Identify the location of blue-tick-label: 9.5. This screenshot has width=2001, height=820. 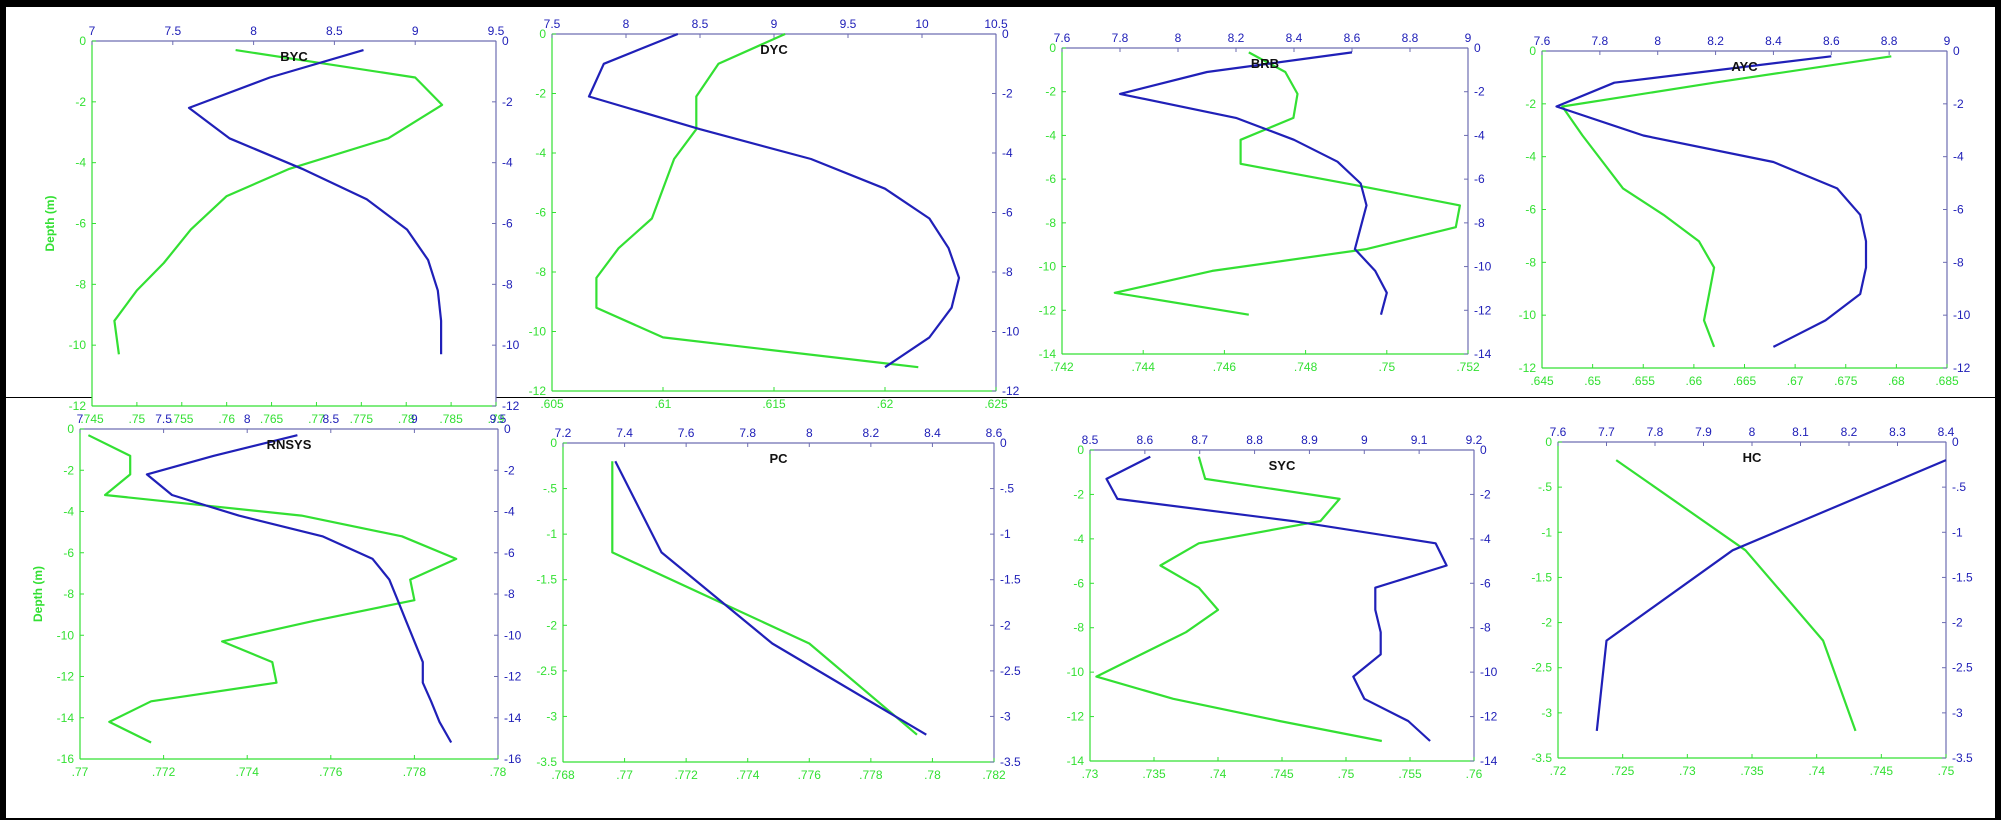
(848, 24).